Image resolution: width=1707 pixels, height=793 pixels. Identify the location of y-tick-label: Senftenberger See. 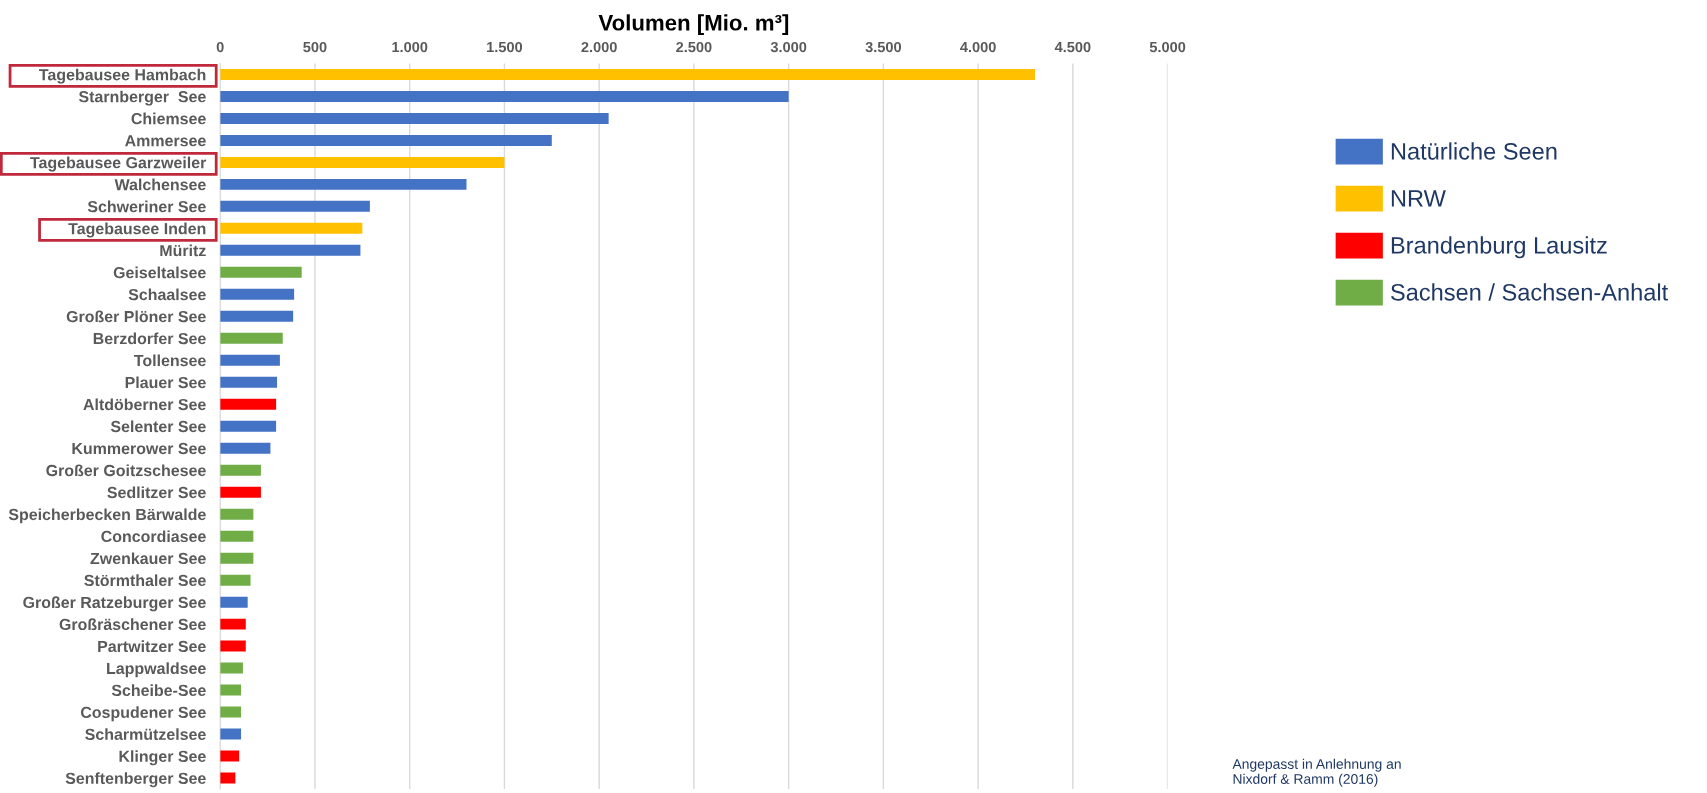
(135, 780).